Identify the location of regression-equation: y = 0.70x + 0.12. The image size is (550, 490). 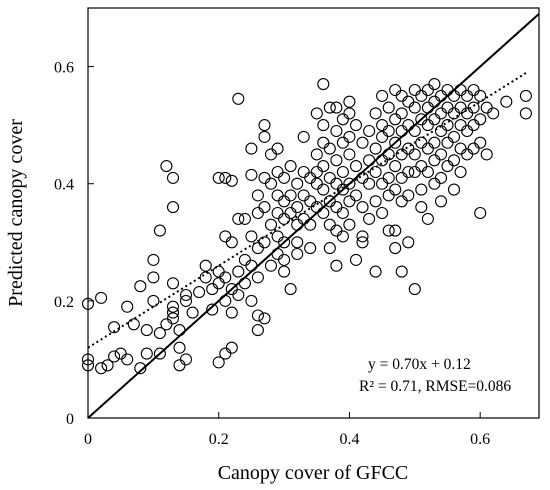
(419, 364).